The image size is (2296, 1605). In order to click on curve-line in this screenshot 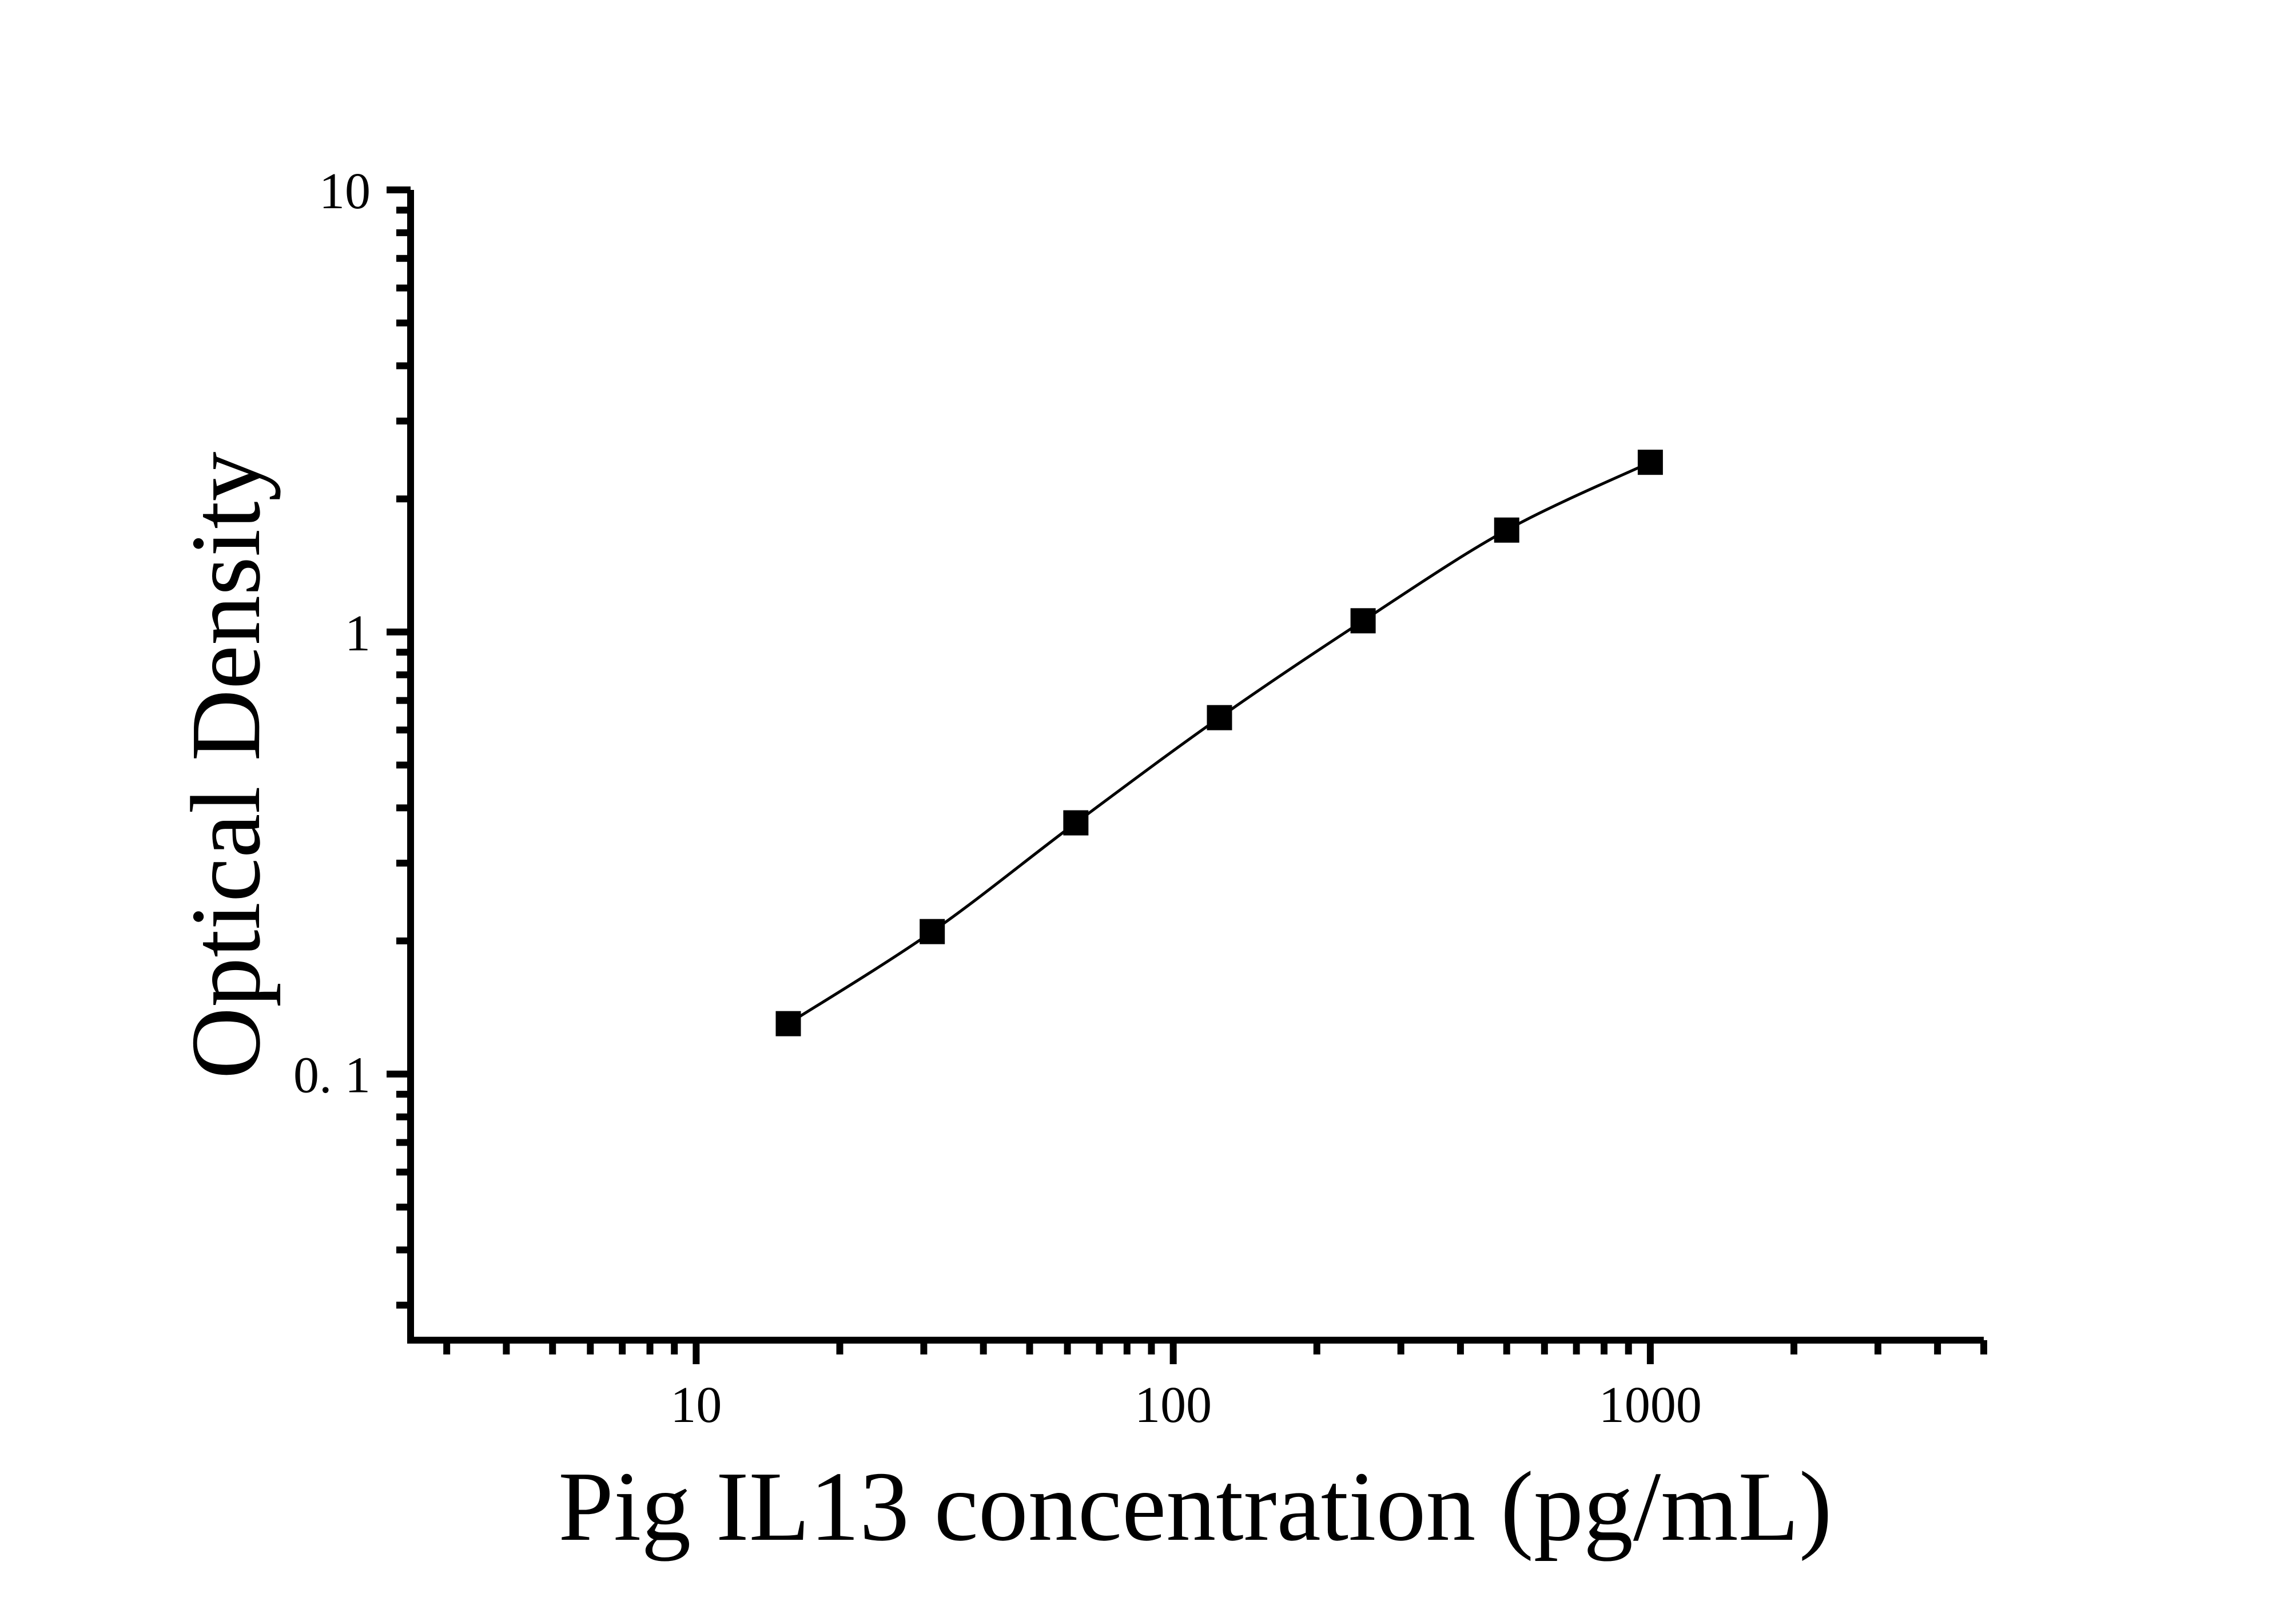, I will do `click(1219, 742)`.